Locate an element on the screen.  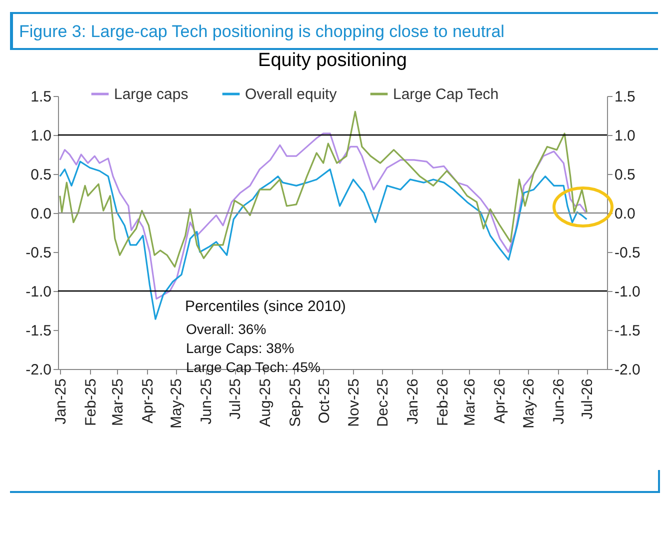
annotation: Large Cap Tech: 45% is located at coordinates (253, 367).